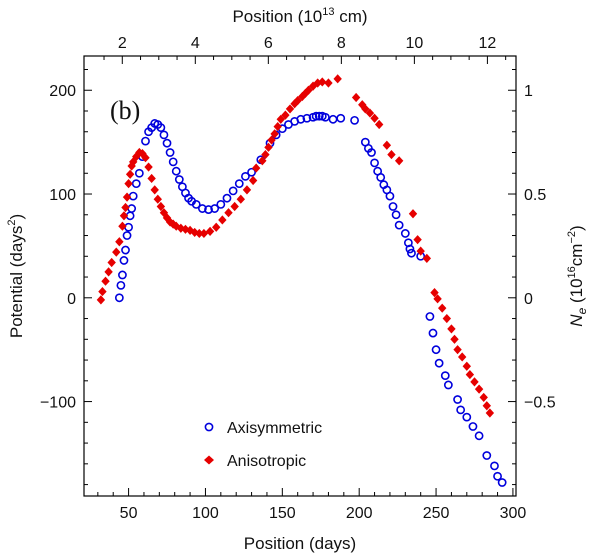 The image size is (600, 558). What do you see at coordinates (71, 299) in the screenshot?
I see `y-tick-label: 0` at bounding box center [71, 299].